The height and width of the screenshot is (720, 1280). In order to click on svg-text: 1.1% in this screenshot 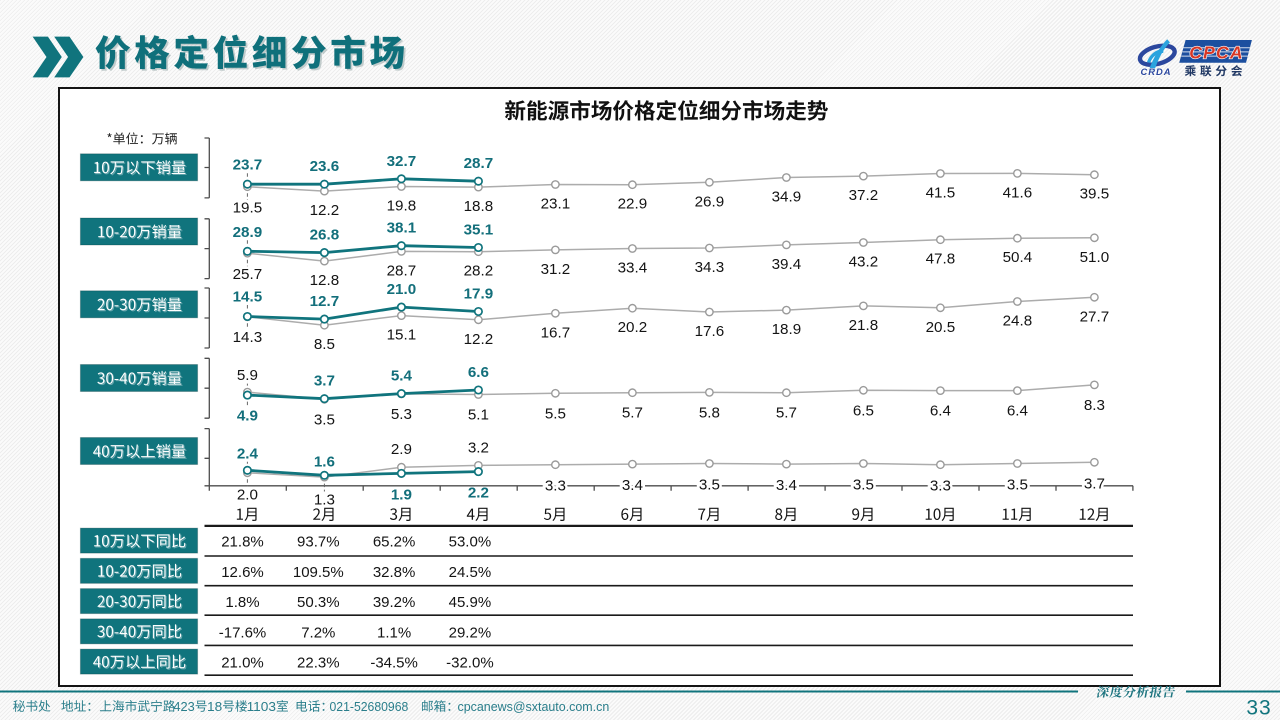, I will do `click(394, 632)`.